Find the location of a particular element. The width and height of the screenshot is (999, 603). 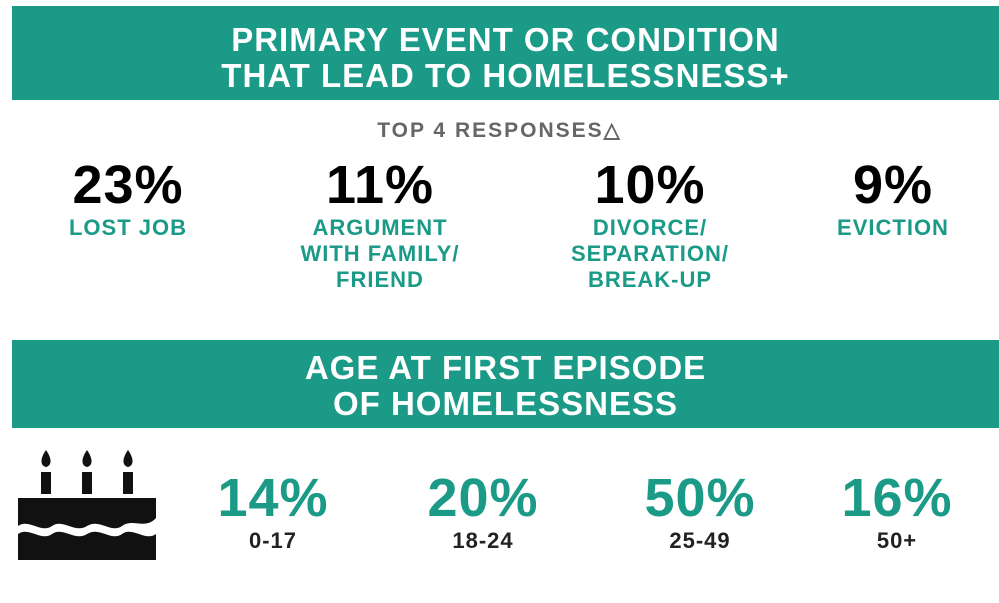

subtitle: TOP 4 RESPONSES△ is located at coordinates (499, 130).